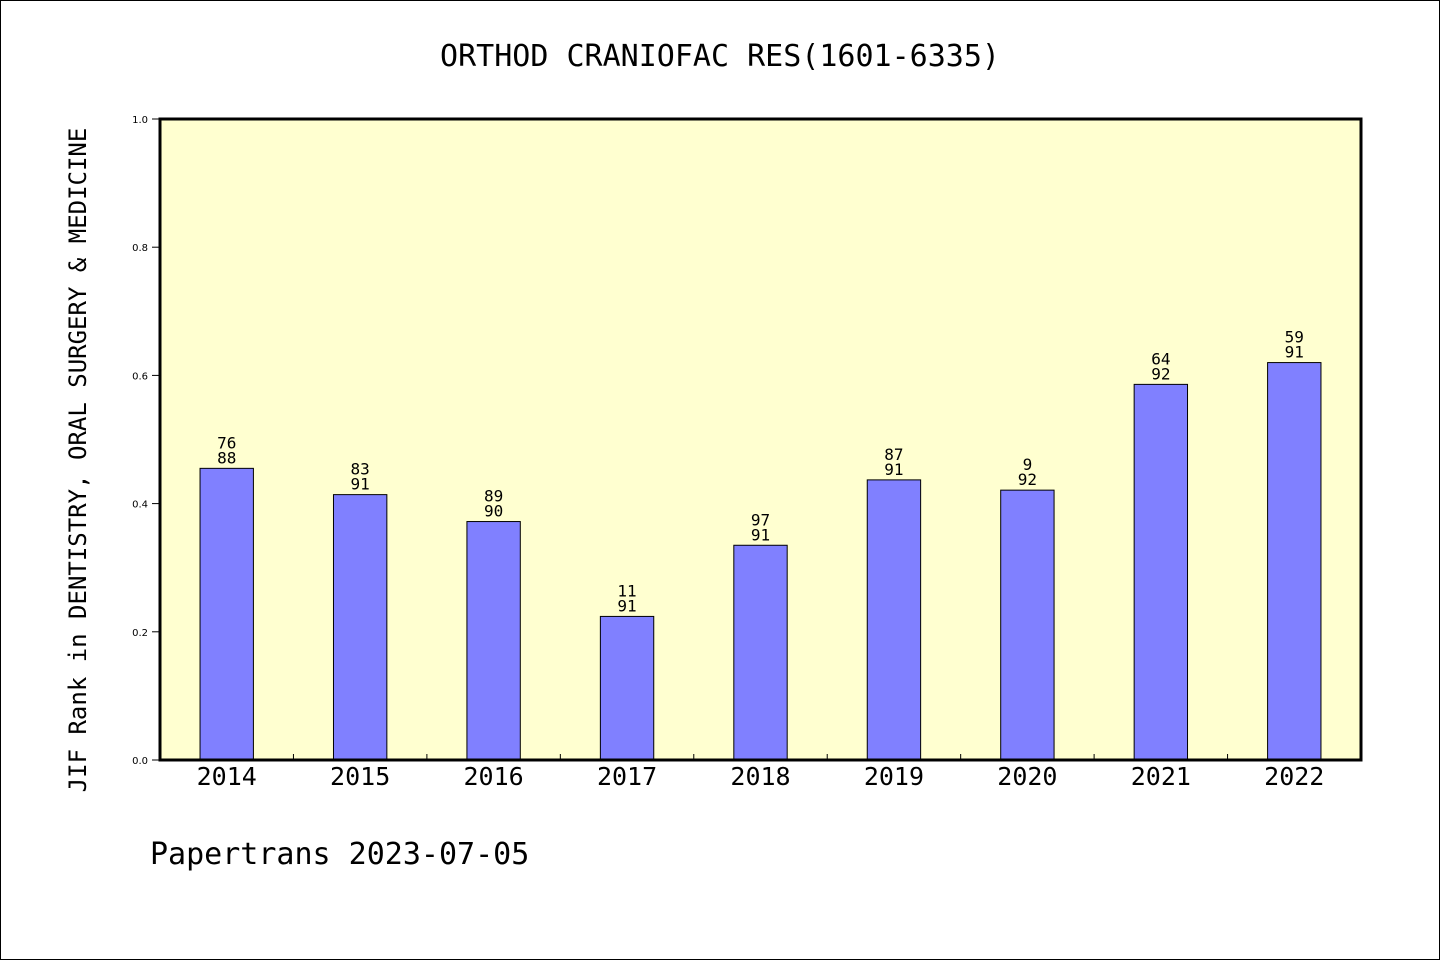  Describe the element at coordinates (760, 534) in the screenshot. I see `bar-label-bottom-2018: 91` at that location.